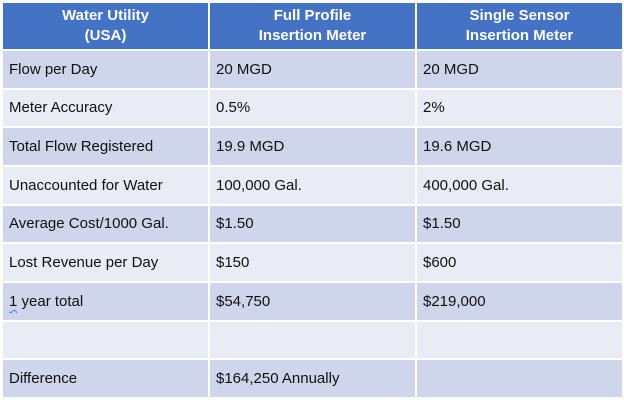  I want to click on full-profile-value: 20 MGD, so click(312, 69).